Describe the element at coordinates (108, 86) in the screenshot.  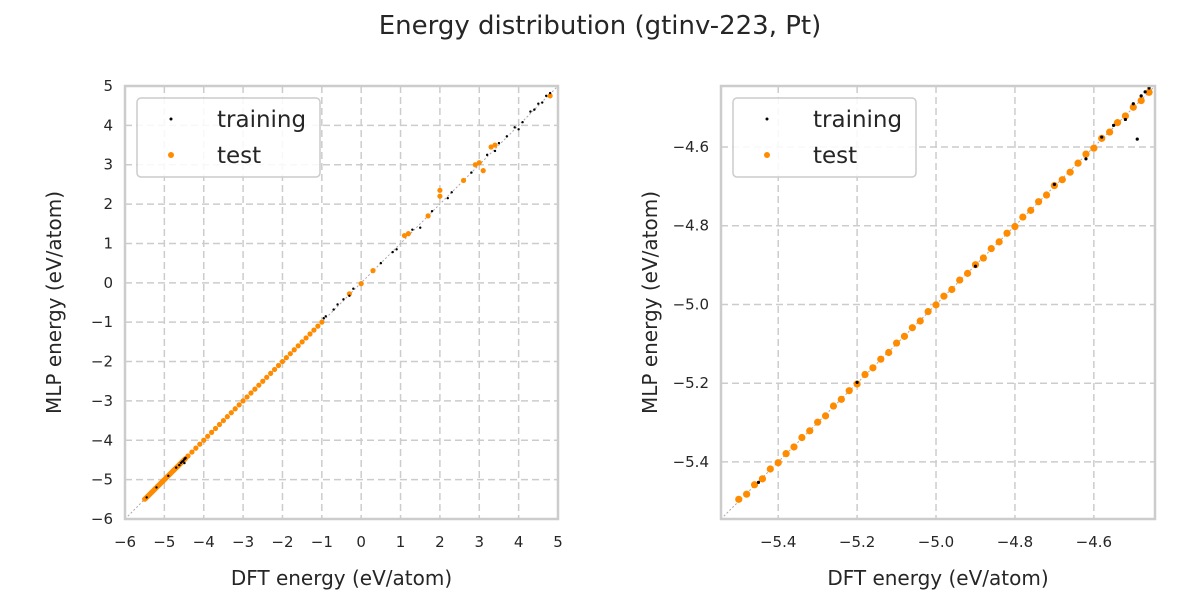
I see `y-tick-label: 5` at that location.